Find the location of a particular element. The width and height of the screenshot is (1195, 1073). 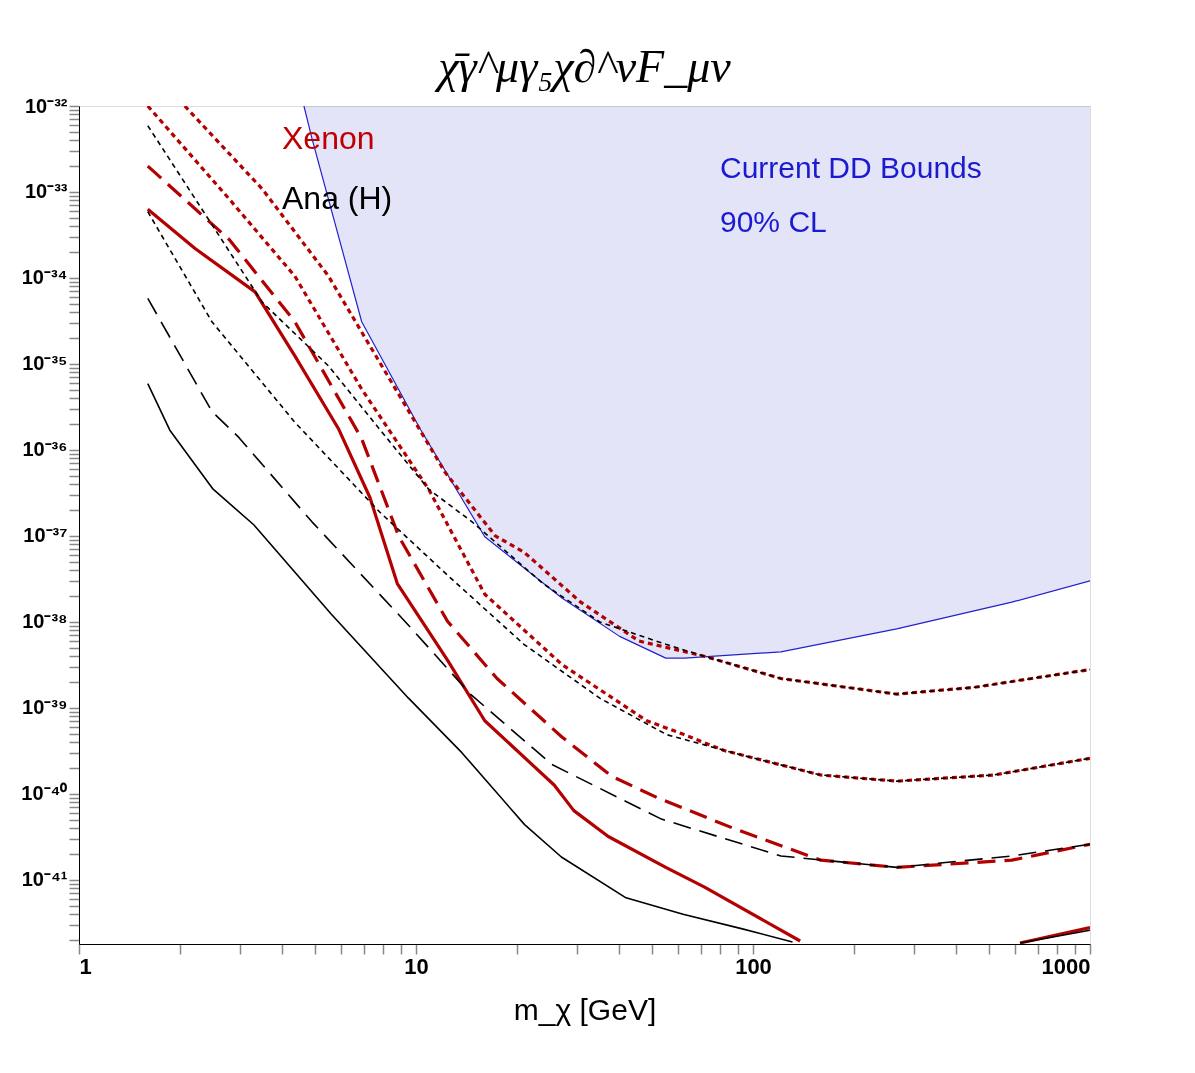

y-tick-label: 10⁻³³ is located at coordinates (46, 191).